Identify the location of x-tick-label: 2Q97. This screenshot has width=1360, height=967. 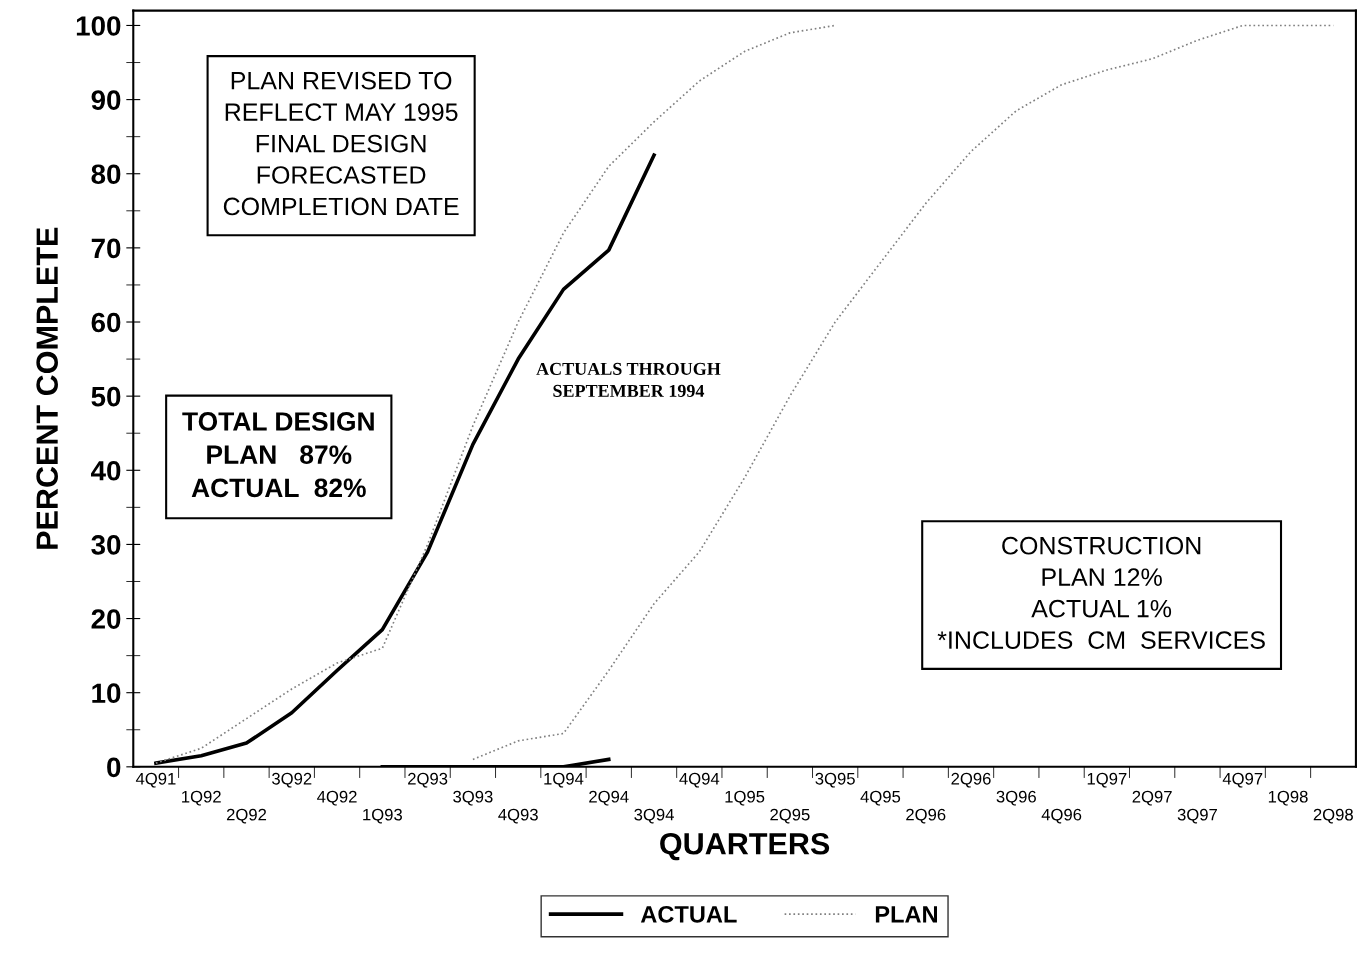
(1152, 798).